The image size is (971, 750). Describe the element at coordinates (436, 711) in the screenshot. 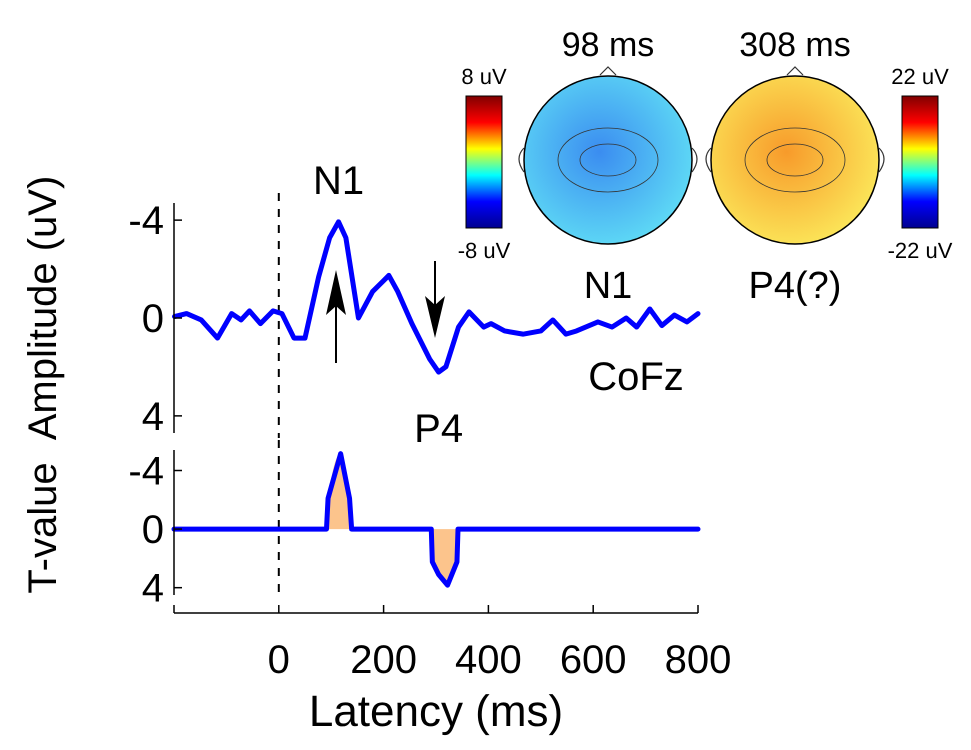

I see `x-axis-title: Latency (ms)` at that location.